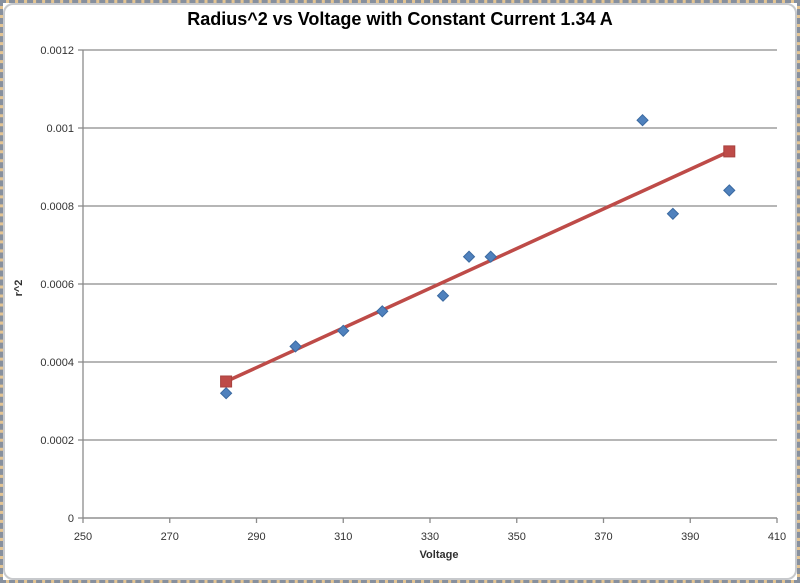  What do you see at coordinates (170, 537) in the screenshot?
I see `x-tick-label: 270` at bounding box center [170, 537].